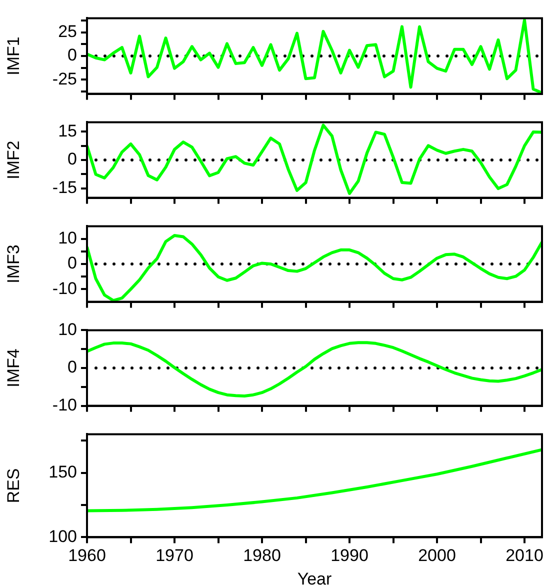 The image size is (550, 585). What do you see at coordinates (62, 472) in the screenshot?
I see `y-tick-label: 150` at bounding box center [62, 472].